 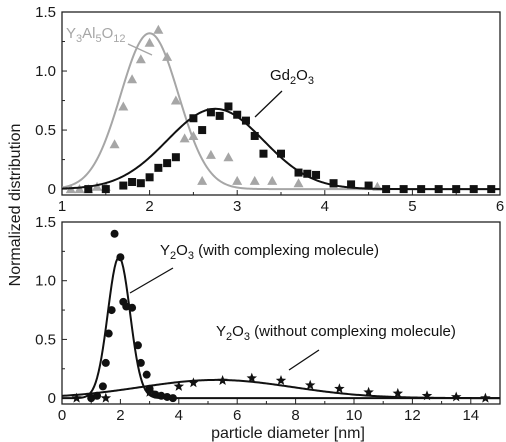 I want to click on top-annotation-0-pointer, so click(x=140, y=49).